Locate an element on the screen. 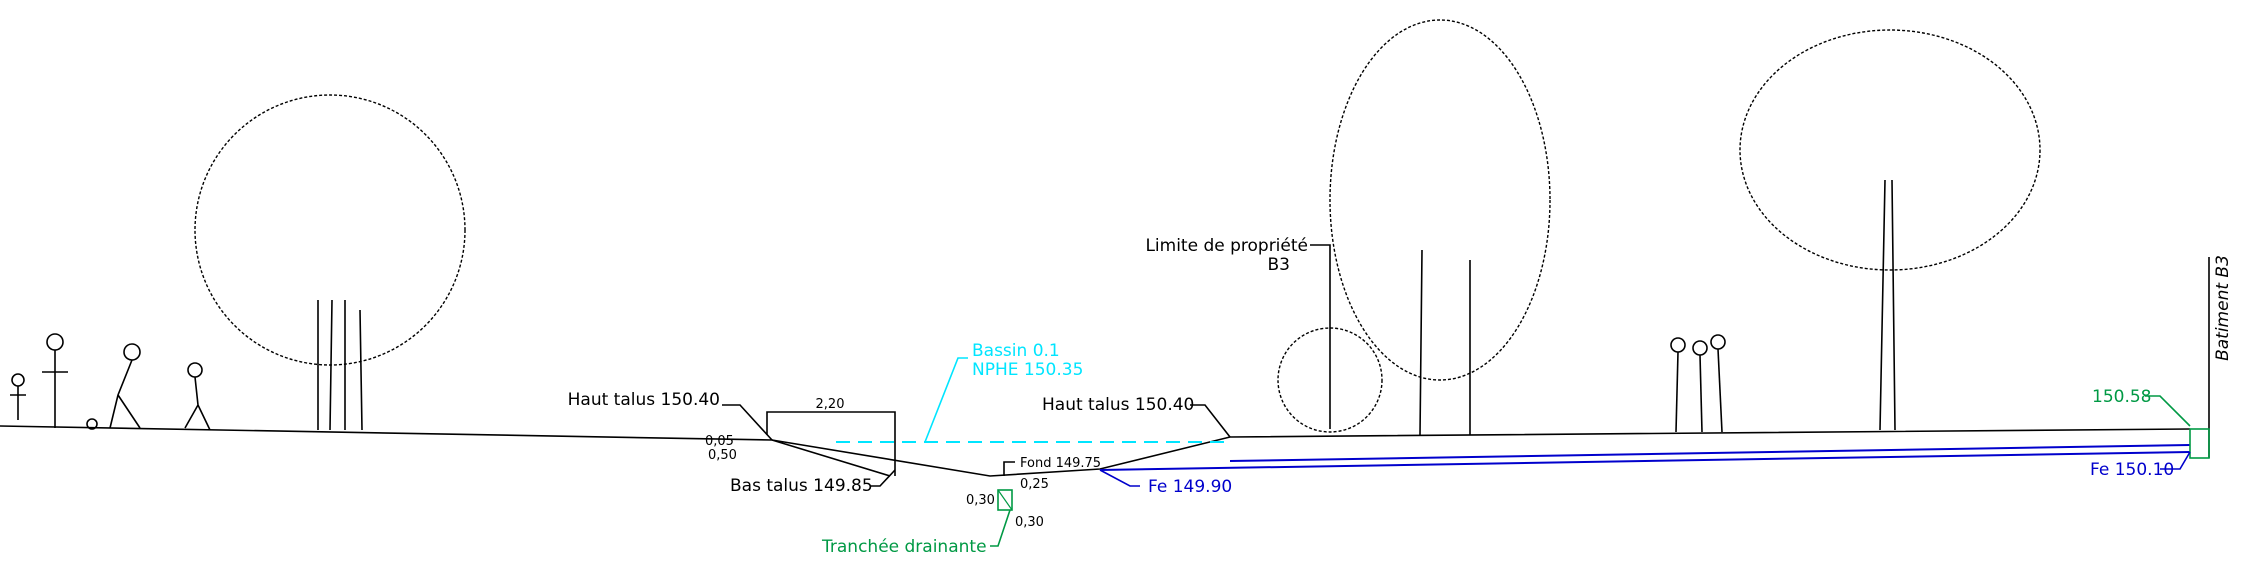 This screenshot has width=2242, height=576. dimension-label: 0,50 is located at coordinates (722, 455).